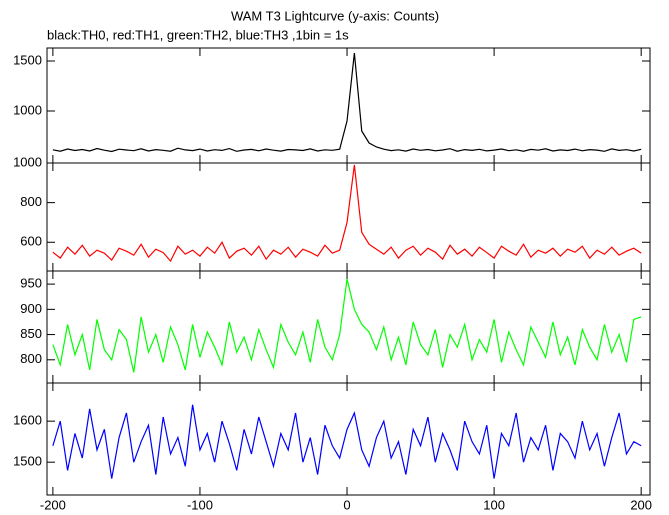 This screenshot has width=669, height=515. What do you see at coordinates (346, 504) in the screenshot?
I see `x-tick-label: 0` at bounding box center [346, 504].